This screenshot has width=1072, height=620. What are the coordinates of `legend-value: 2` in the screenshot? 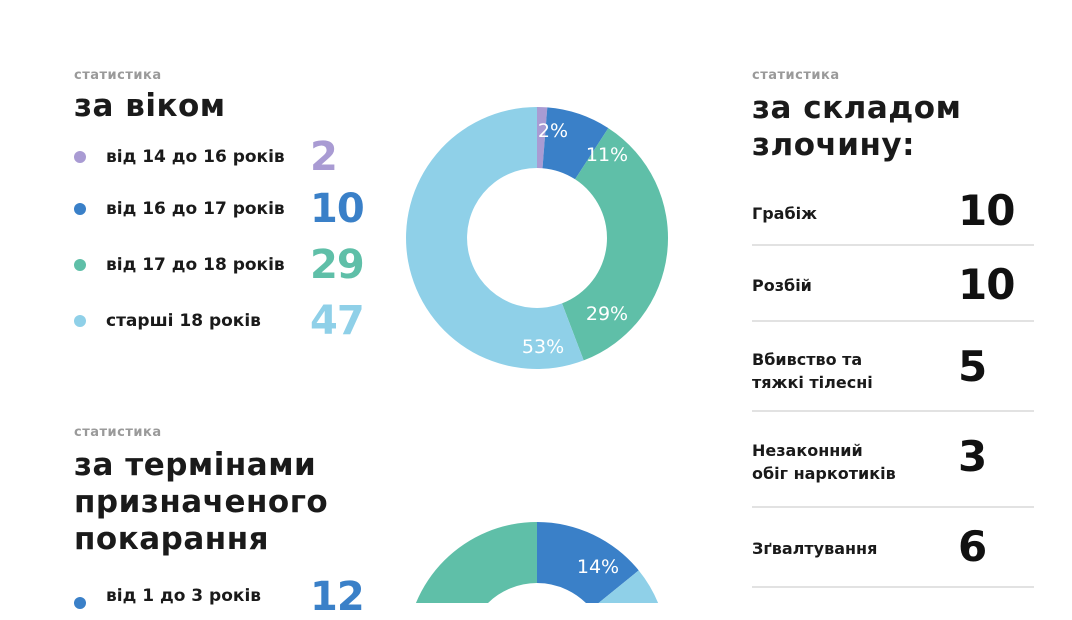 It's located at (324, 157).